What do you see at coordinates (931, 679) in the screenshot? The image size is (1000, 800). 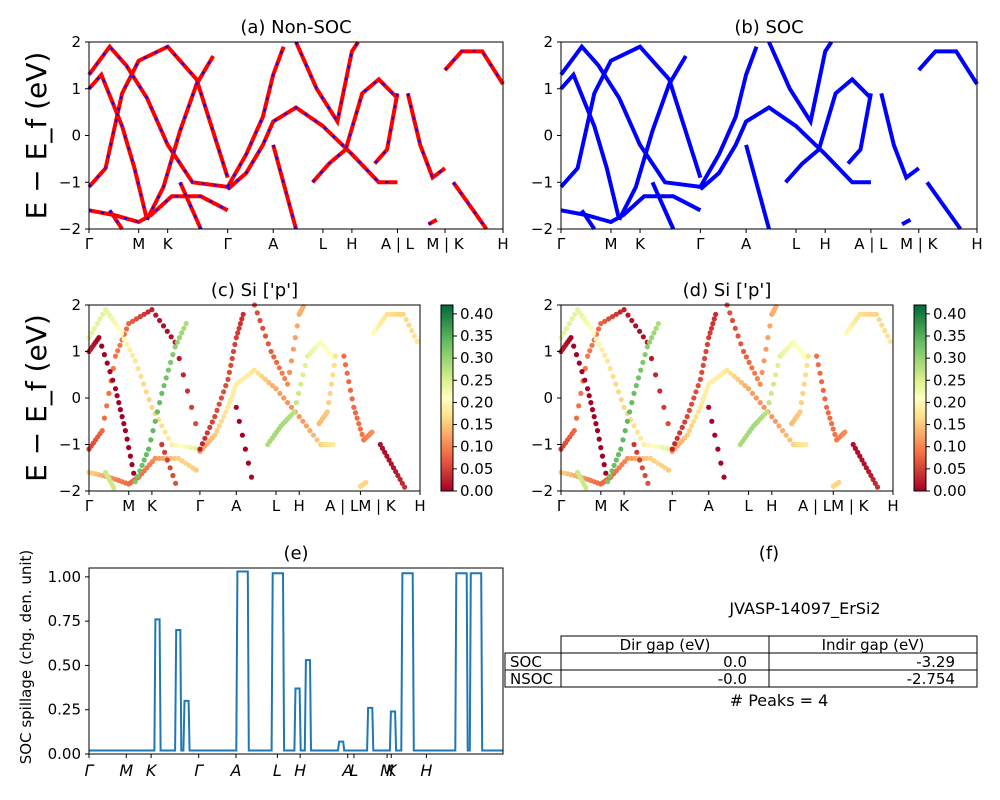 I see `table-cell-value: -2.754` at bounding box center [931, 679].